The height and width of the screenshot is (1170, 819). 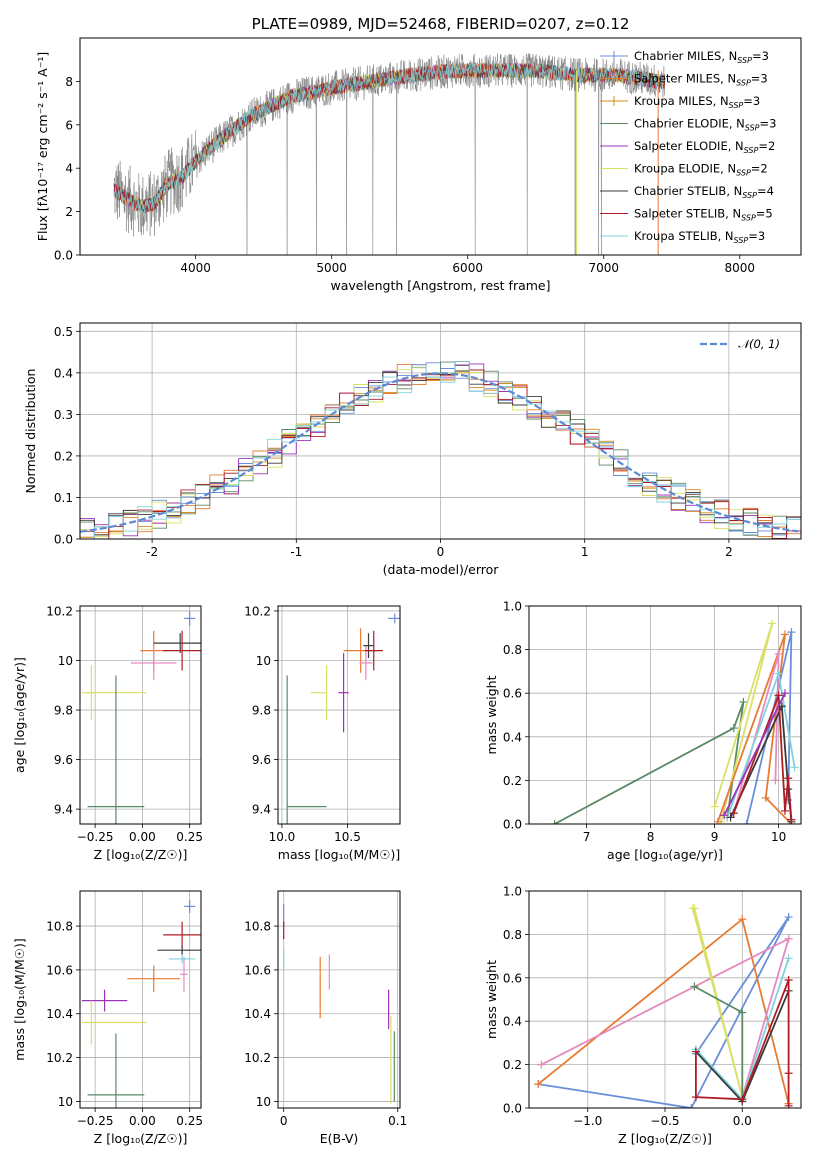 What do you see at coordinates (339, 854) in the screenshot?
I see `x-axis-label: mass [log₁₀(M/M☉)]` at bounding box center [339, 854].